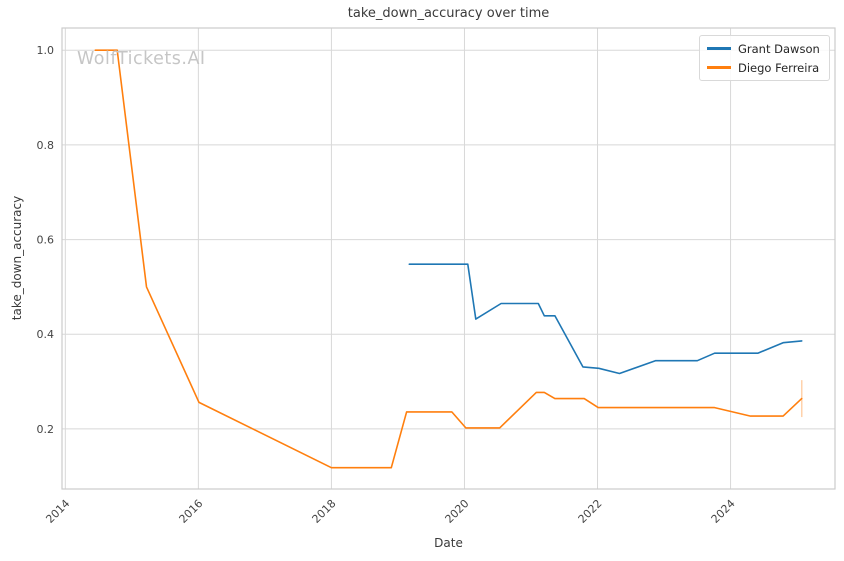 This screenshot has height=561, width=844. What do you see at coordinates (719, 48) in the screenshot?
I see `legend-line-swatch-blue` at bounding box center [719, 48].